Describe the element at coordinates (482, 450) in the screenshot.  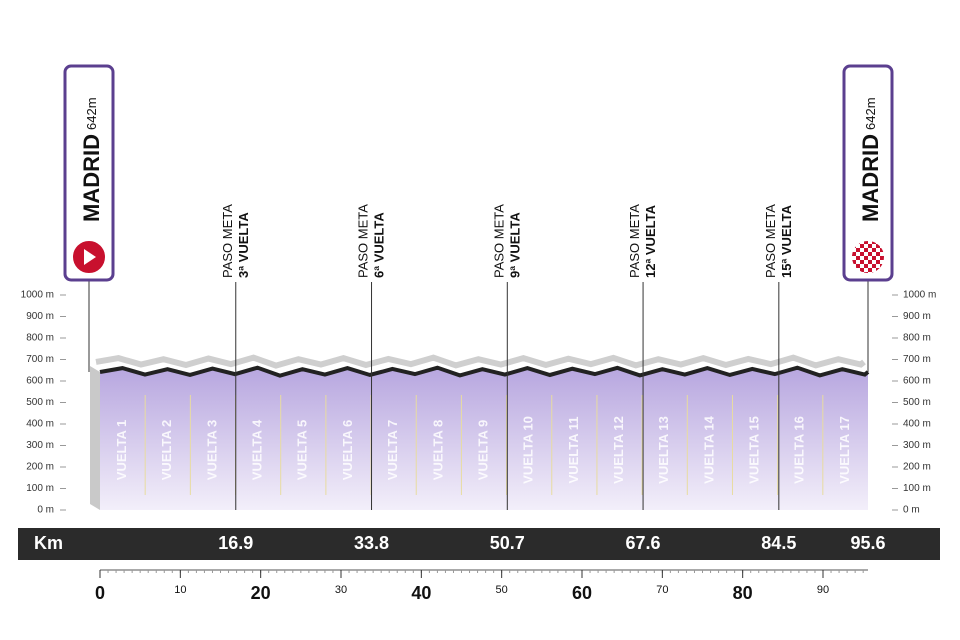
I see `lap-label: VUELTA 9` at that location.